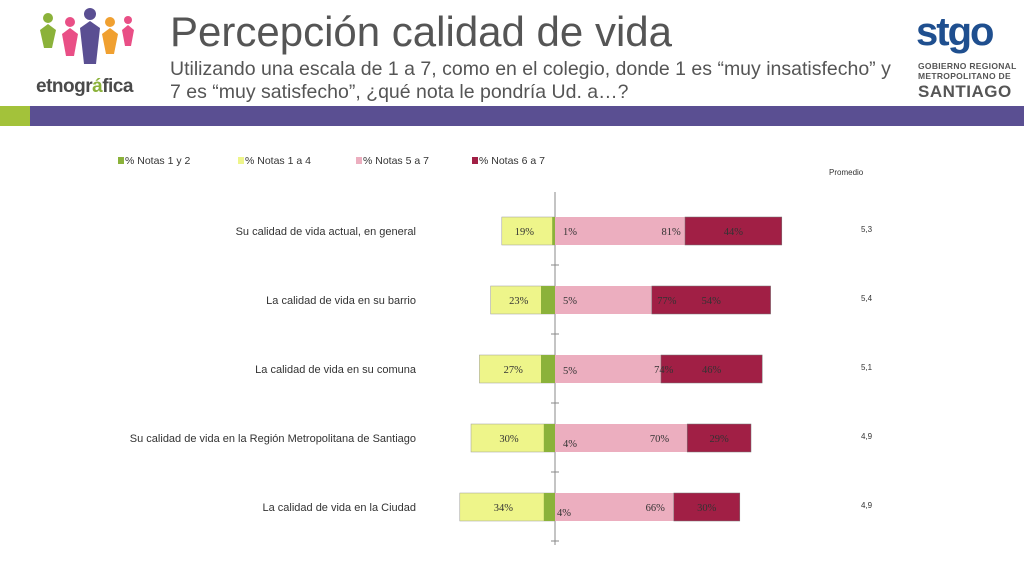 The height and width of the screenshot is (576, 1024). What do you see at coordinates (341, 301) in the screenshot?
I see `category-label: La calidad de vida en su barrio` at bounding box center [341, 301].